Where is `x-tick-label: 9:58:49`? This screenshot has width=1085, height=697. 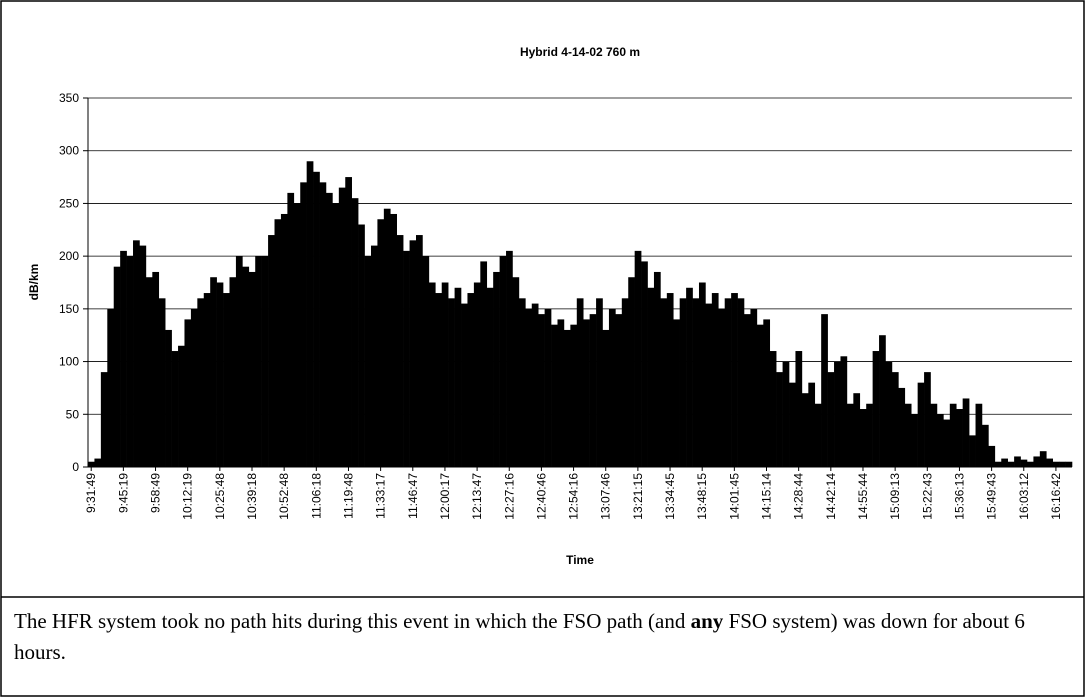 x-tick-label: 9:58:49 is located at coordinates (156, 493).